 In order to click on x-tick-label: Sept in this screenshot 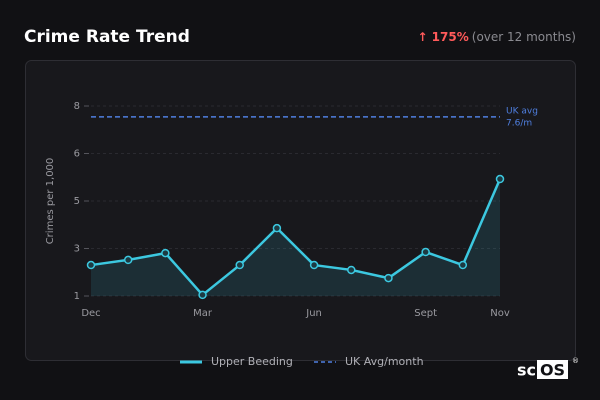, I will do `click(425, 313)`.